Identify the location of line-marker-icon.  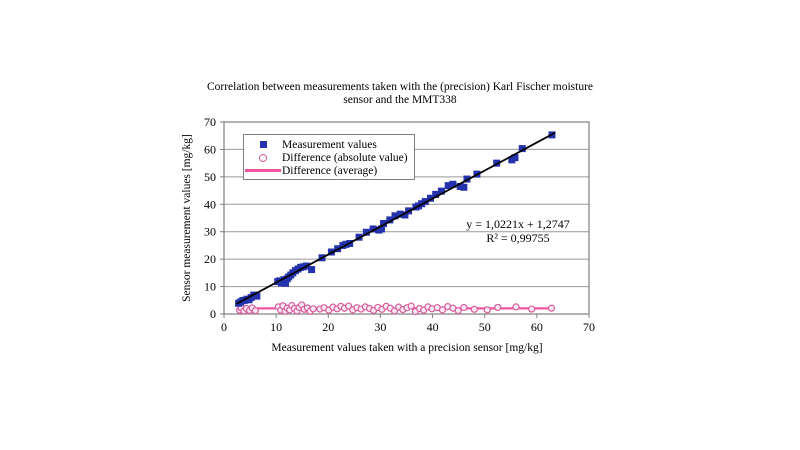
(263, 170).